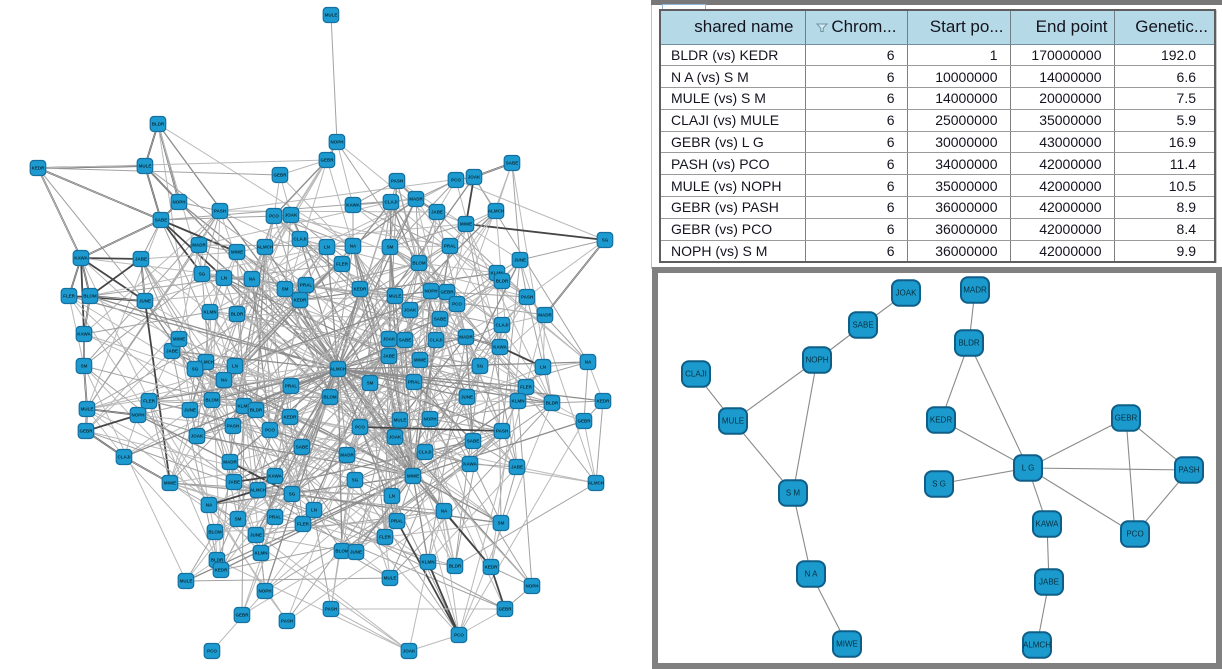  Describe the element at coordinates (939, 484) in the screenshot. I see `svg-text: S G` at that location.